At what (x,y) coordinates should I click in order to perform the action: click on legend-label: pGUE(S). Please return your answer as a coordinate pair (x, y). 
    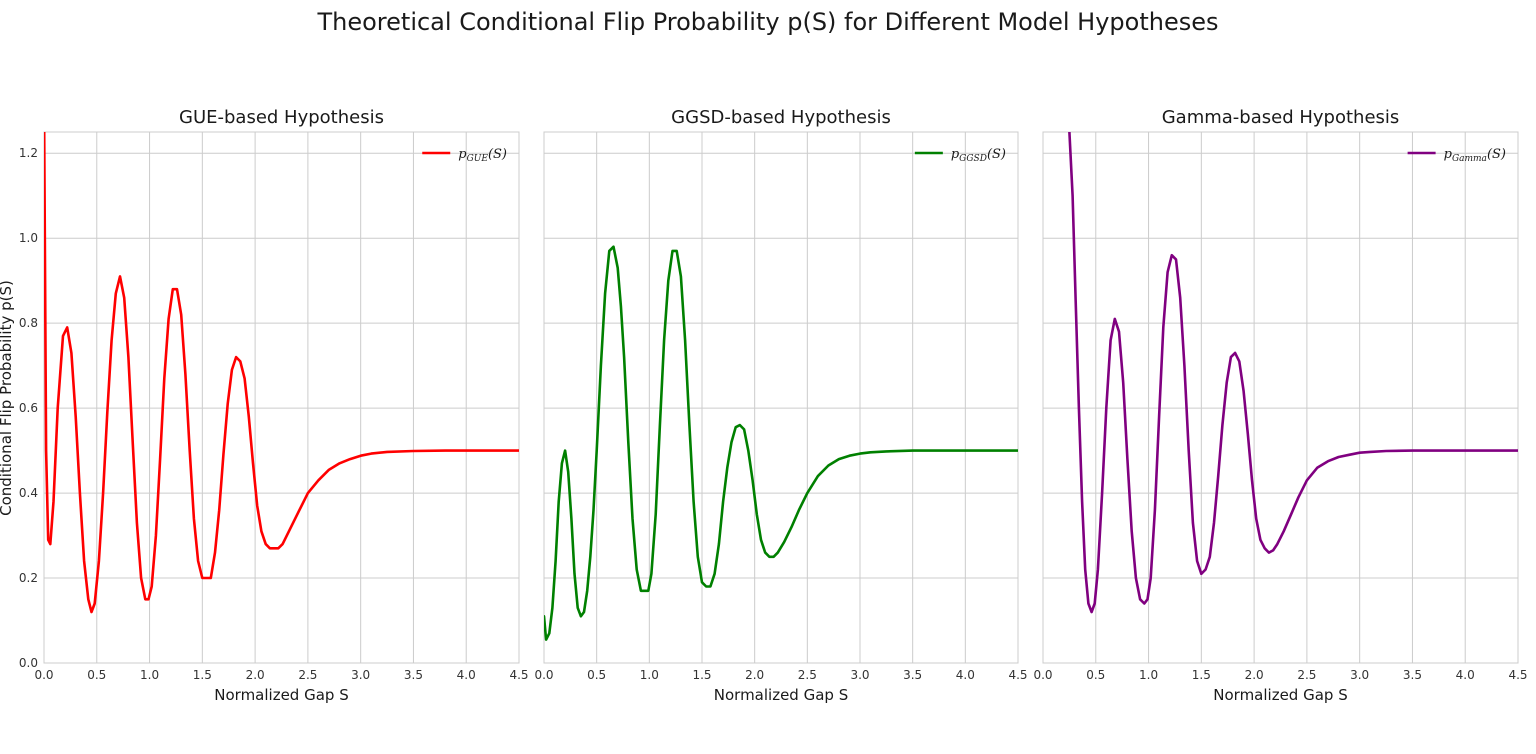
    Looking at the image, I should click on (482, 155).